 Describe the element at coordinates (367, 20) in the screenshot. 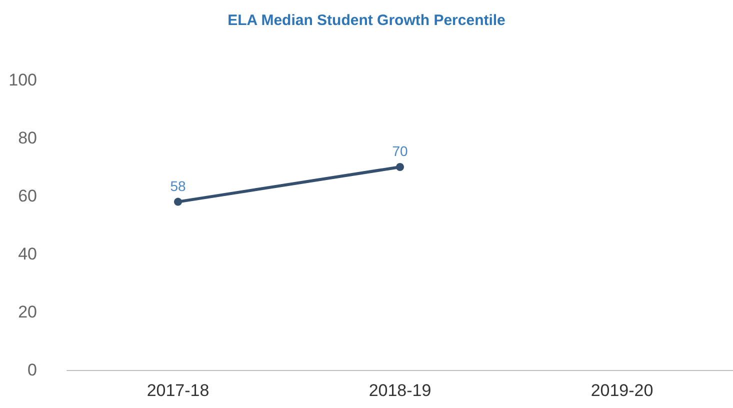

I see `chart-title: ELA Median Student Growth Percentile` at that location.